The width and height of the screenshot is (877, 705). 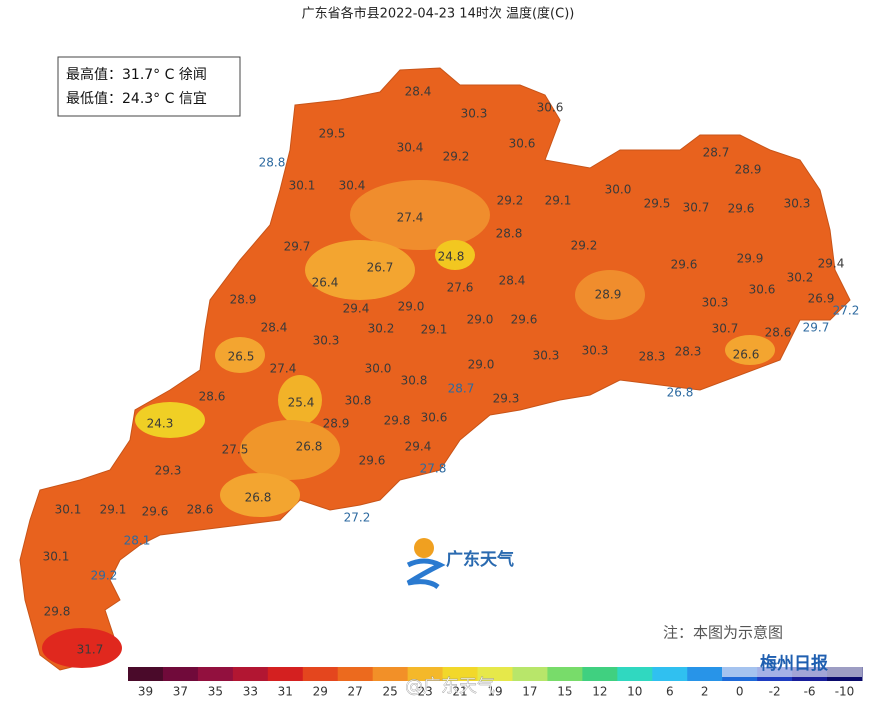 I want to click on temperature-label: 24.8, so click(x=451, y=257).